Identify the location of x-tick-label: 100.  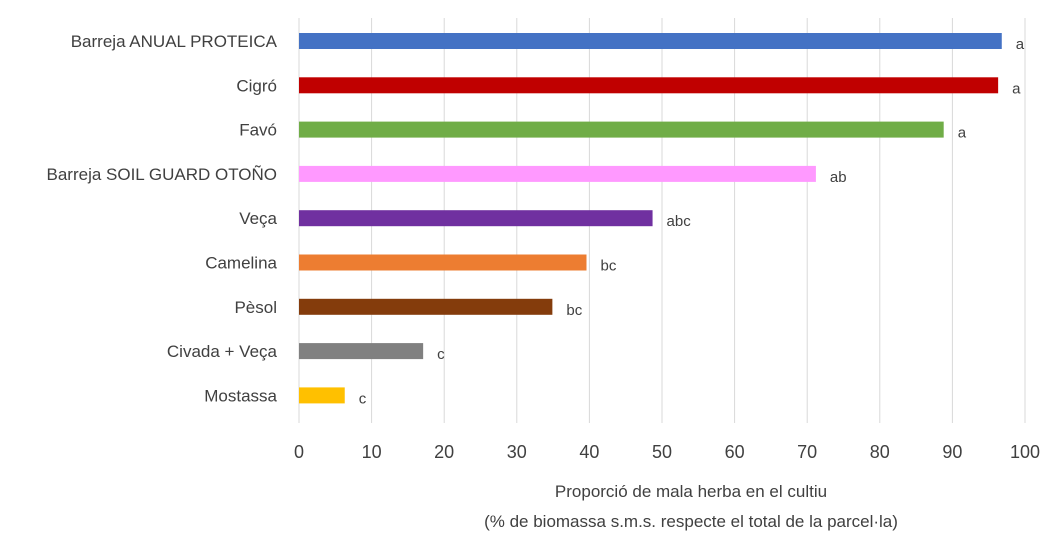
(1025, 452).